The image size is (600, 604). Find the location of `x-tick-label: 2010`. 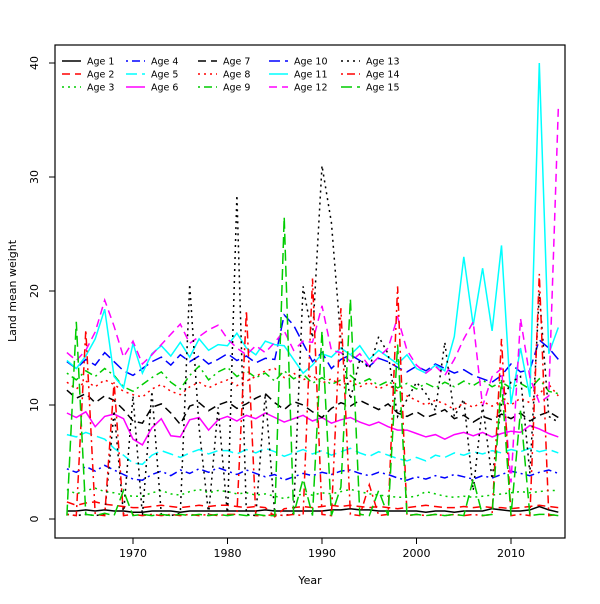

x-tick-label: 2010 is located at coordinates (511, 553).